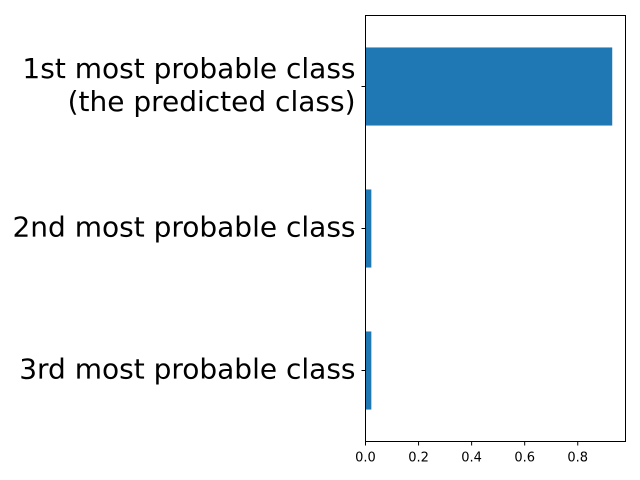 Image resolution: width=640 pixels, height=480 pixels. Describe the element at coordinates (188, 68) in the screenshot. I see `category-label-line: 1st most probable class` at that location.